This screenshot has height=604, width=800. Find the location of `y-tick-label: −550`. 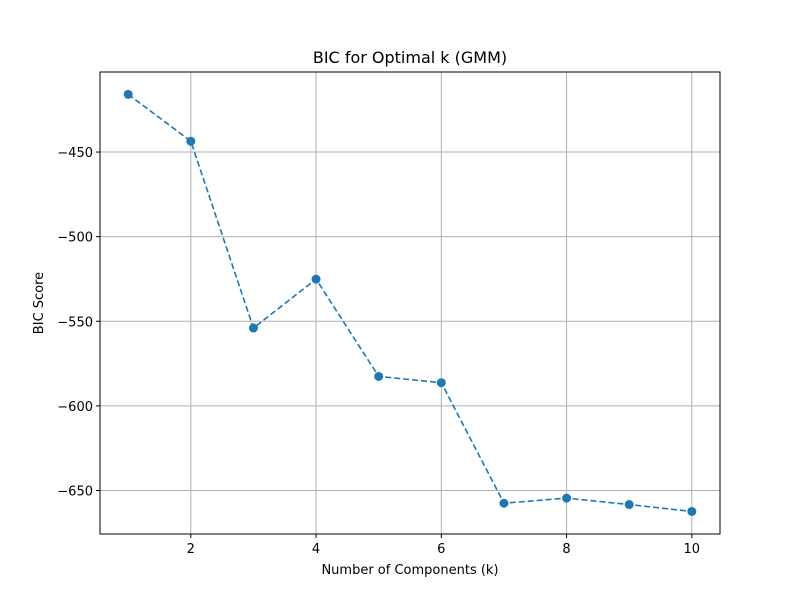

y-tick-label: −550 is located at coordinates (75, 322).